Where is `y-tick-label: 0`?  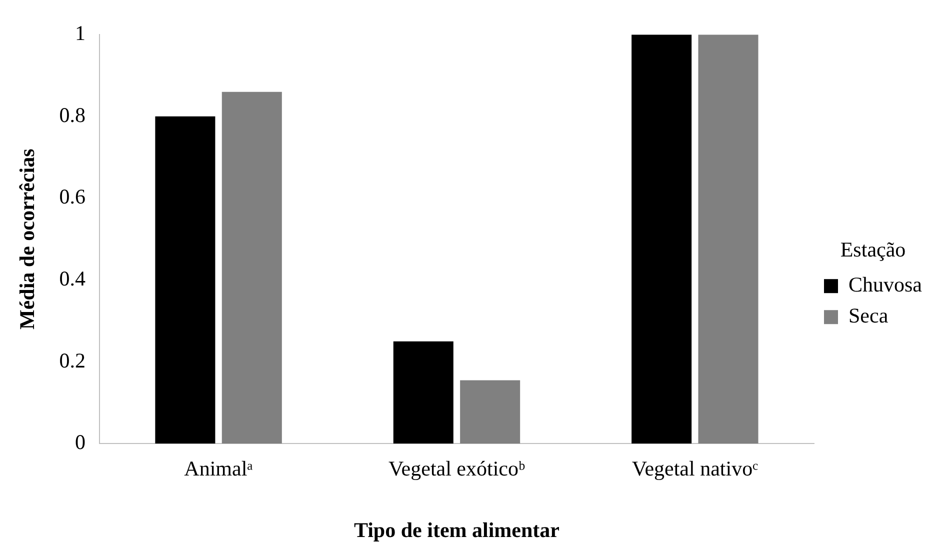
y-tick-label: 0 is located at coordinates (80, 442).